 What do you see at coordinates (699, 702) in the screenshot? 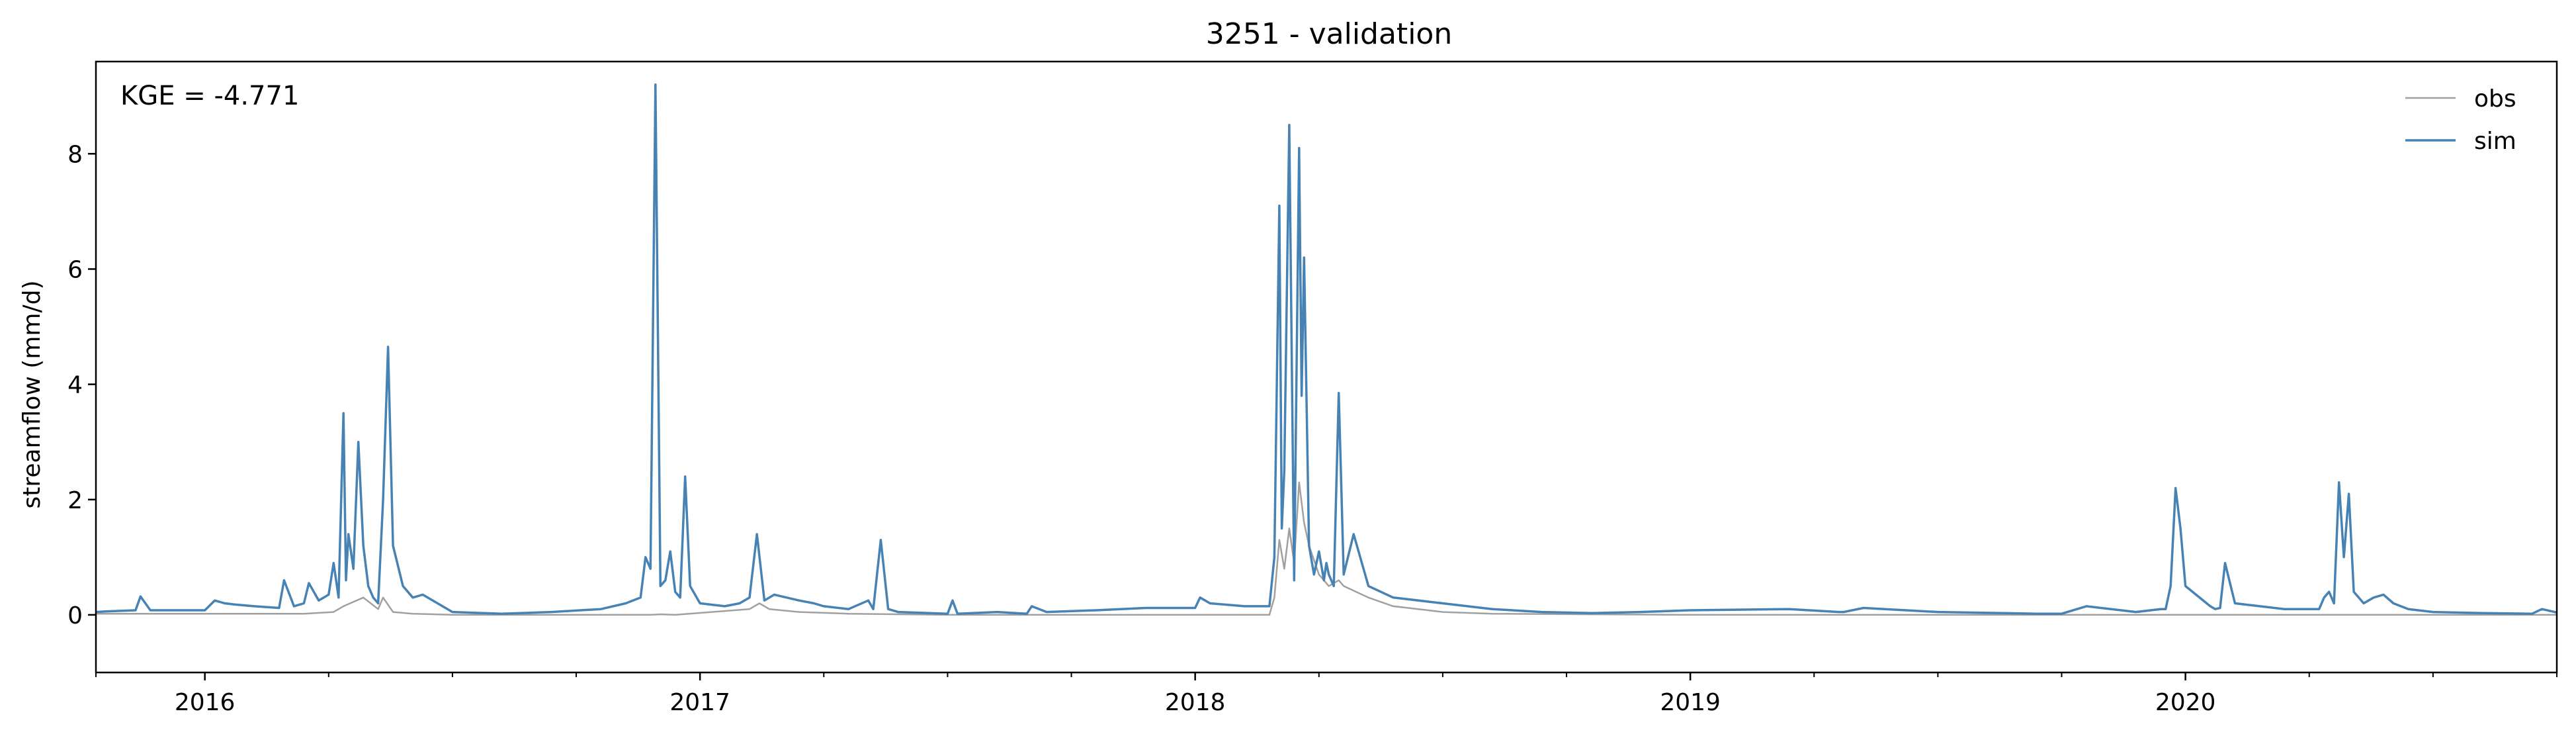
I see `x-tick-label: 2017` at bounding box center [699, 702].